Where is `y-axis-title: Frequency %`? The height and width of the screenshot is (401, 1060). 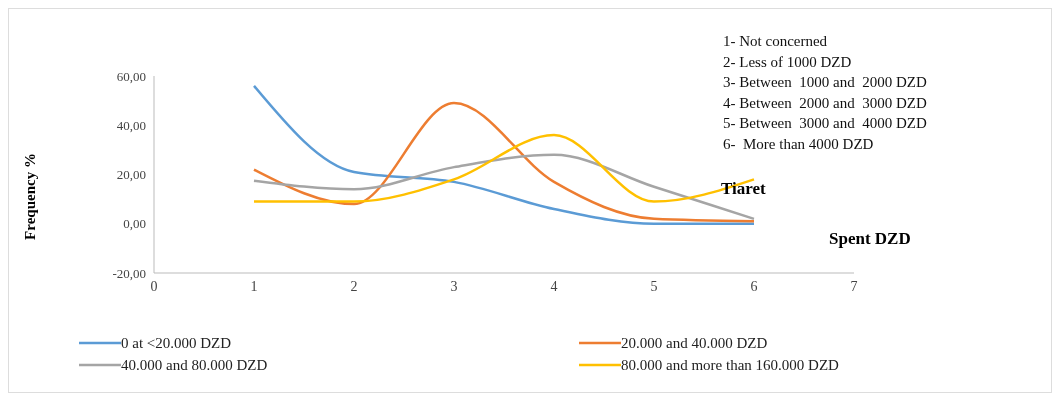
y-axis-title: Frequency % is located at coordinates (30, 196).